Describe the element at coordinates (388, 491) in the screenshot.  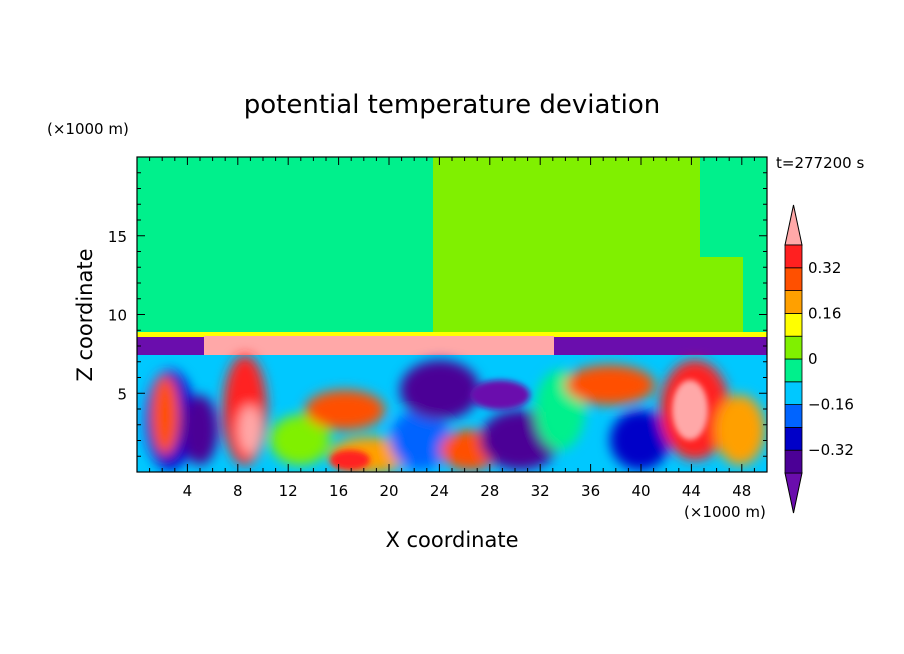
I see `x-tick-label: 20` at that location.